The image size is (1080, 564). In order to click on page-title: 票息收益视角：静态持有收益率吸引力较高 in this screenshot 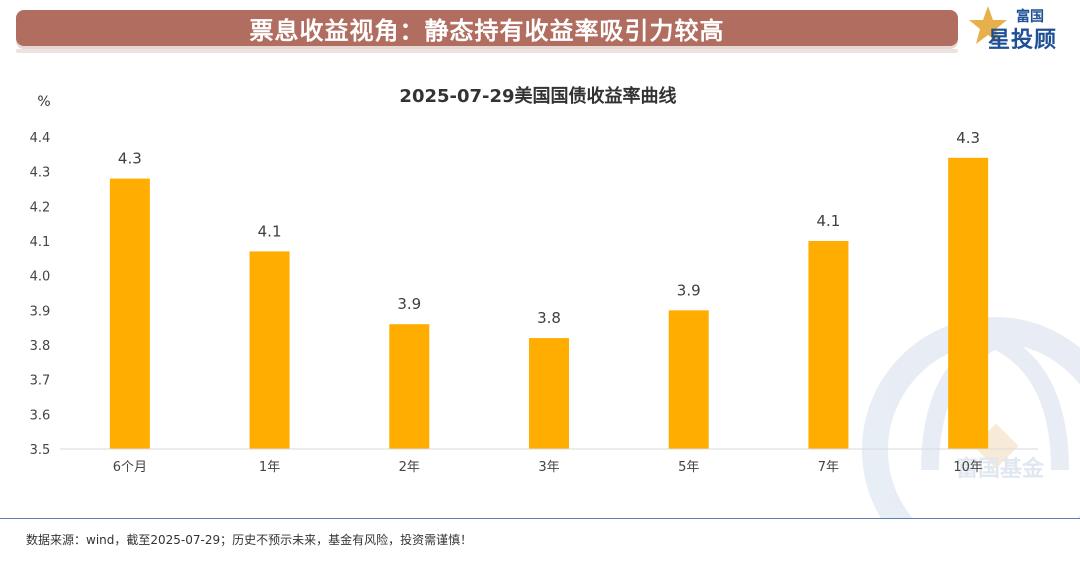, I will do `click(487, 30)`.